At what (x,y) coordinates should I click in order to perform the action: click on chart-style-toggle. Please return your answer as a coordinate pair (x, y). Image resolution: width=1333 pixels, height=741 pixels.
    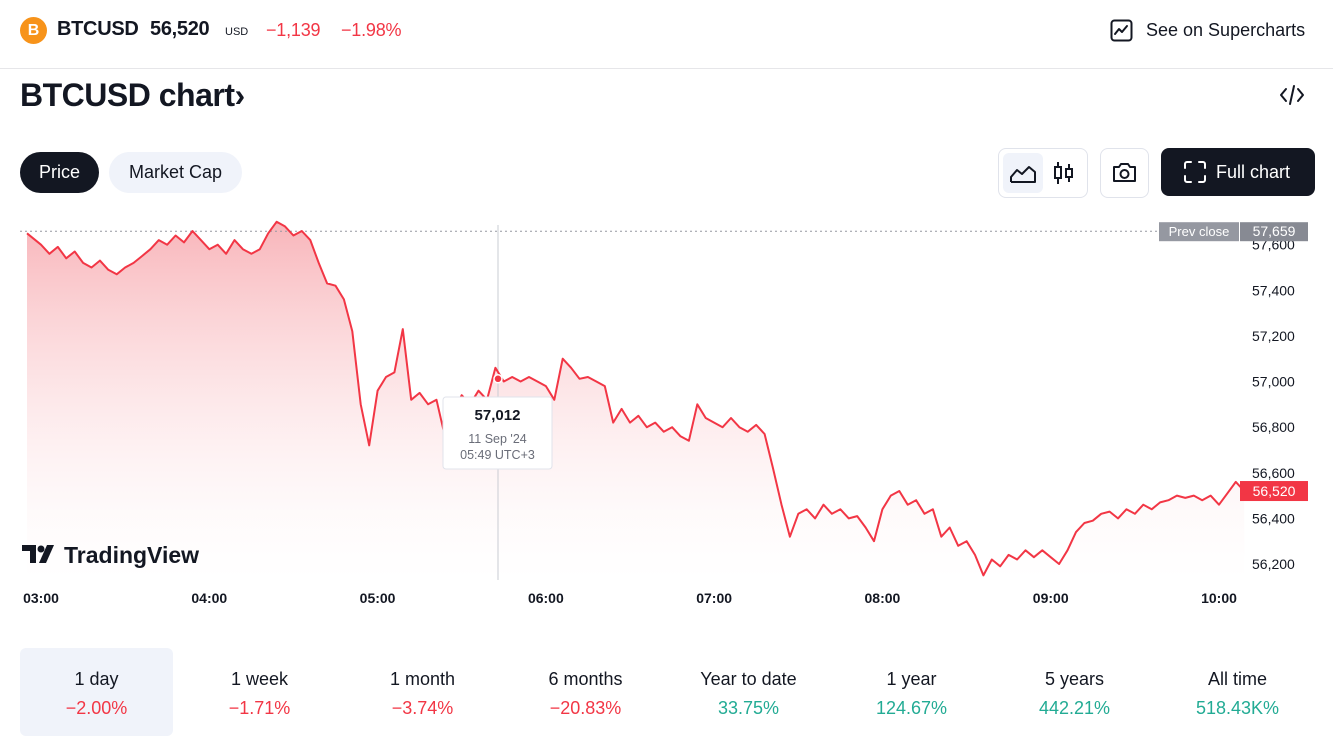
    Looking at the image, I should click on (1043, 173).